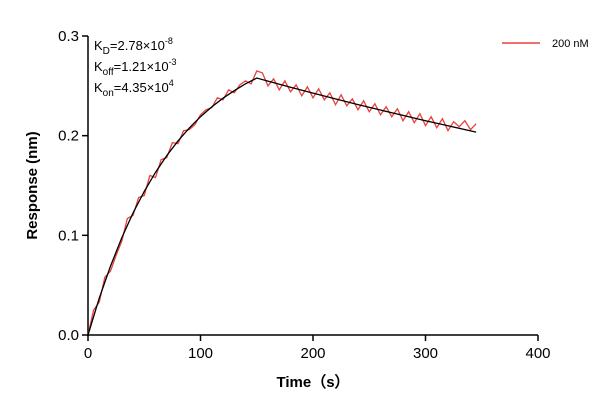  I want to click on annotation: Koff=1.21×10-3, so click(135, 67).